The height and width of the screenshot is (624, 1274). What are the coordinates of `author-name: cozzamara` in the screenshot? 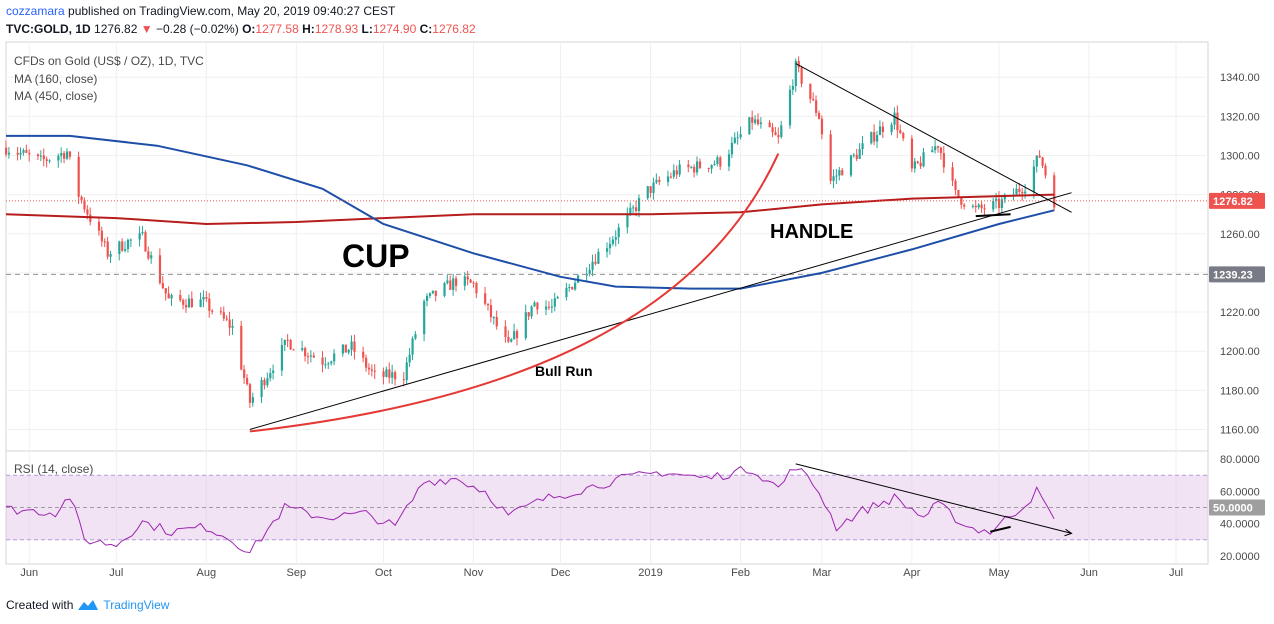 It's located at (35, 11).